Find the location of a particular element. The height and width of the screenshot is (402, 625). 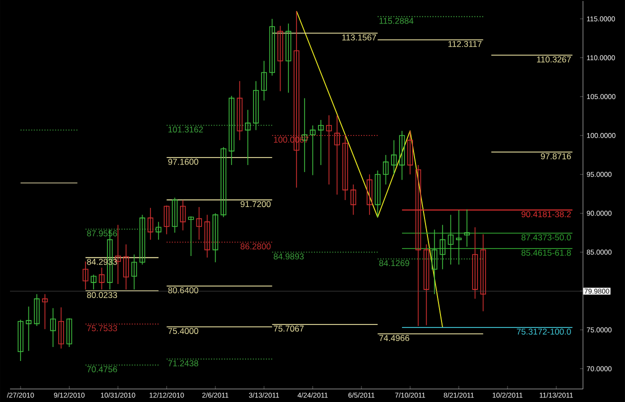

series-label: 110.3267 is located at coordinates (554, 59).